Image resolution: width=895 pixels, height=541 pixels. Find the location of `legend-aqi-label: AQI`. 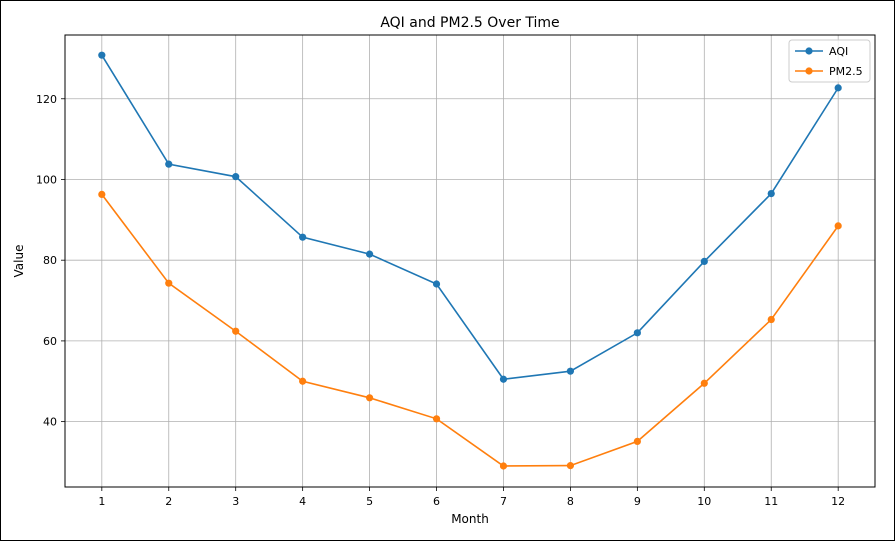

legend-aqi-label: AQI is located at coordinates (838, 51).